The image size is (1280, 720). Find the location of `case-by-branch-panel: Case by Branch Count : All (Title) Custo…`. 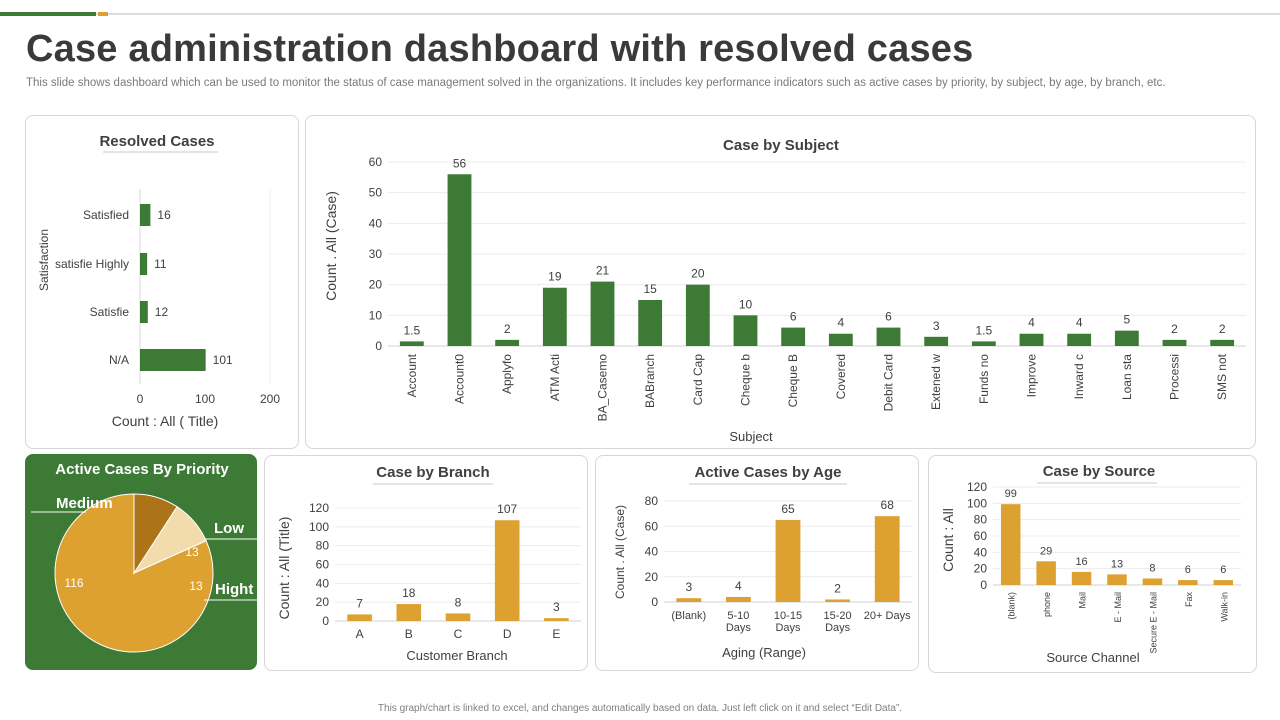

case-by-branch-panel: Case by Branch Count : All (Title) Custo… is located at coordinates (426, 563).